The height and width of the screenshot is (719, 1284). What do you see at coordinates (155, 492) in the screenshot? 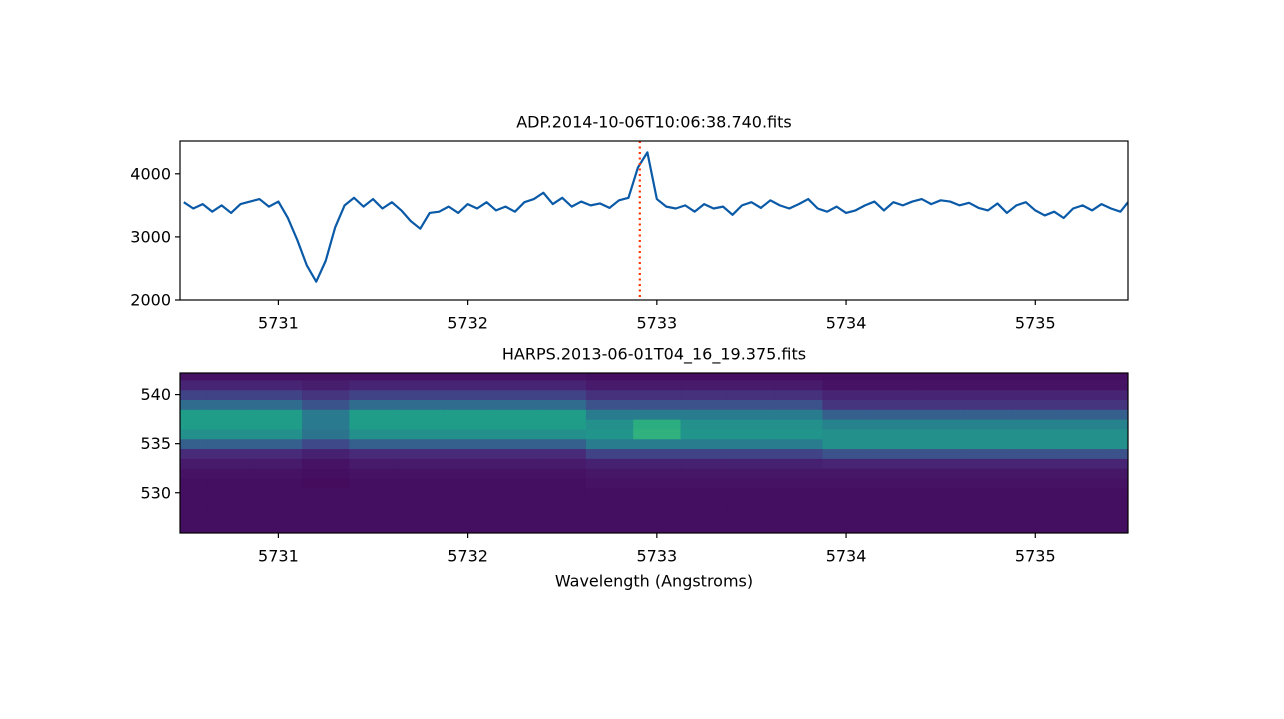
I see `y-tick-label: 530` at bounding box center [155, 492].